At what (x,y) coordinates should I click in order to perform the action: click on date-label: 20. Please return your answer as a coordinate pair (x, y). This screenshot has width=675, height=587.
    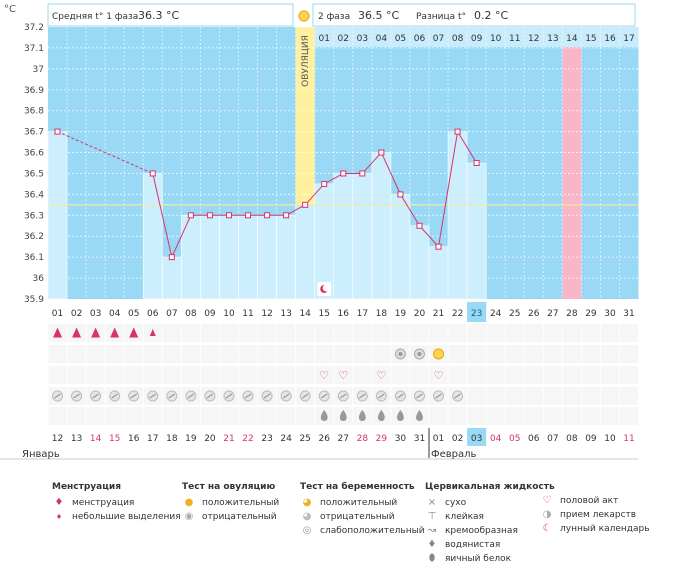
    Looking at the image, I should click on (210, 439).